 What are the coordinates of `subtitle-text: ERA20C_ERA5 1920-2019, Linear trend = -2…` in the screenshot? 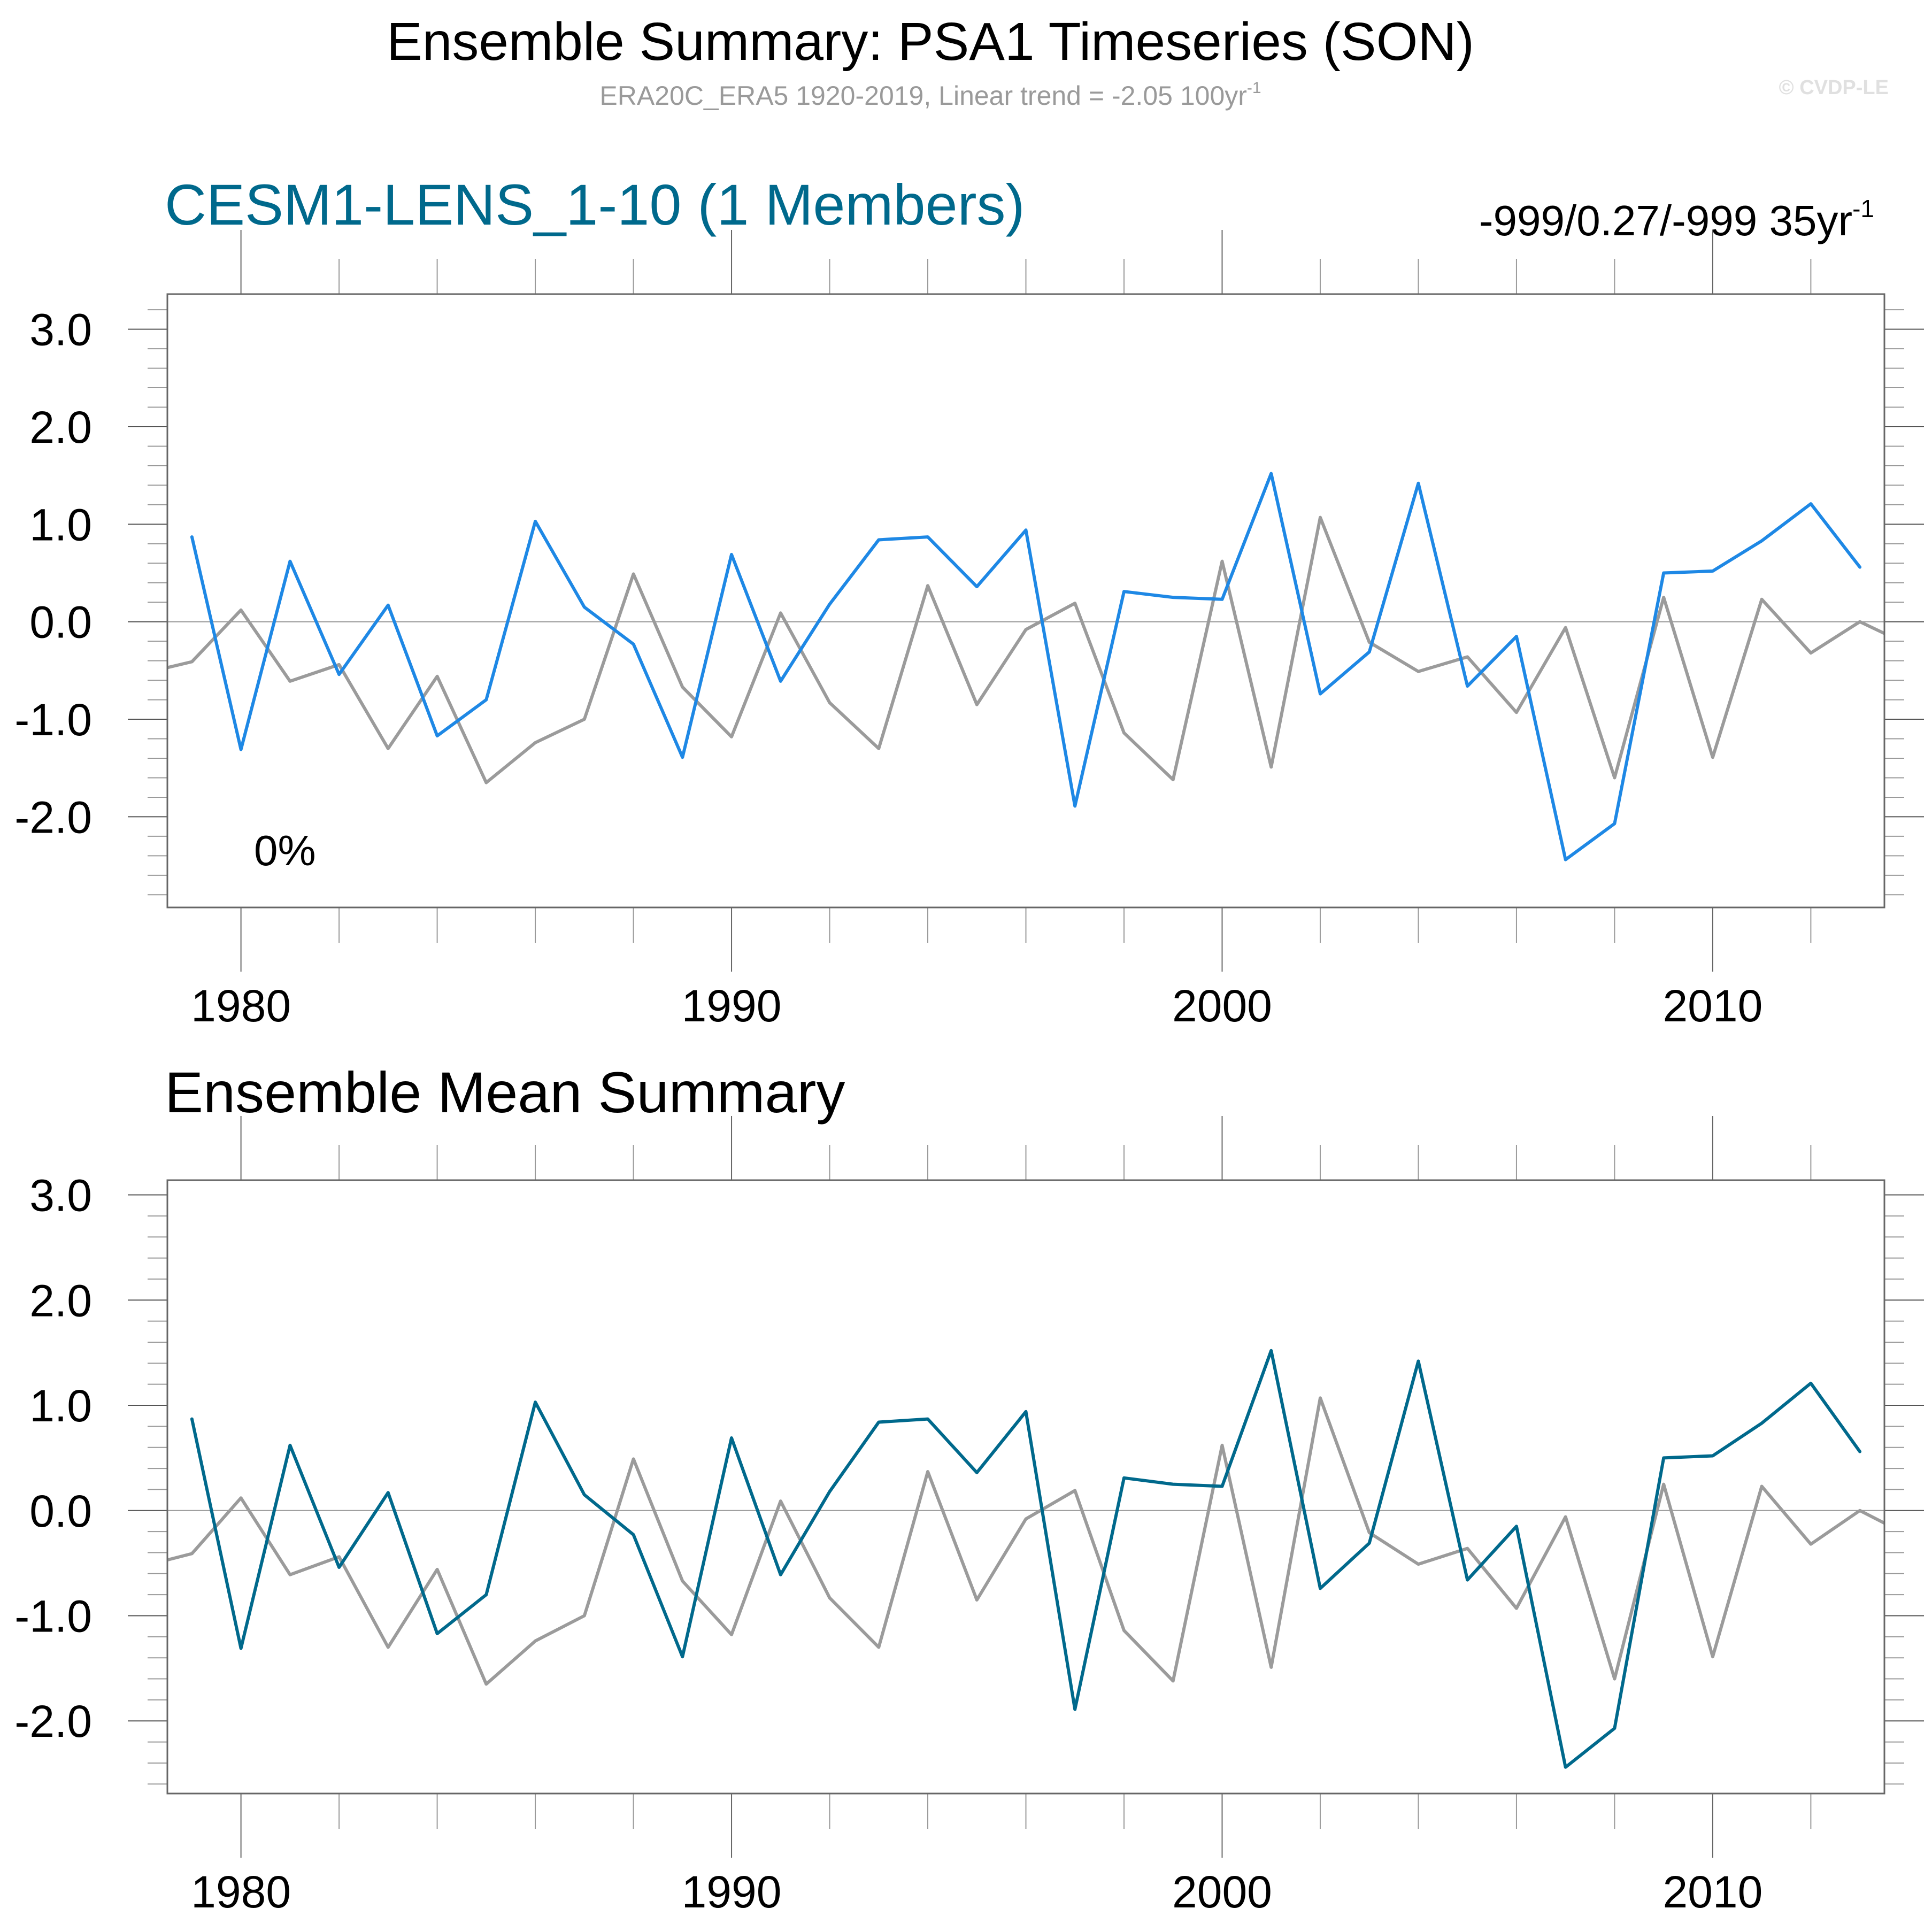 It's located at (923, 96).